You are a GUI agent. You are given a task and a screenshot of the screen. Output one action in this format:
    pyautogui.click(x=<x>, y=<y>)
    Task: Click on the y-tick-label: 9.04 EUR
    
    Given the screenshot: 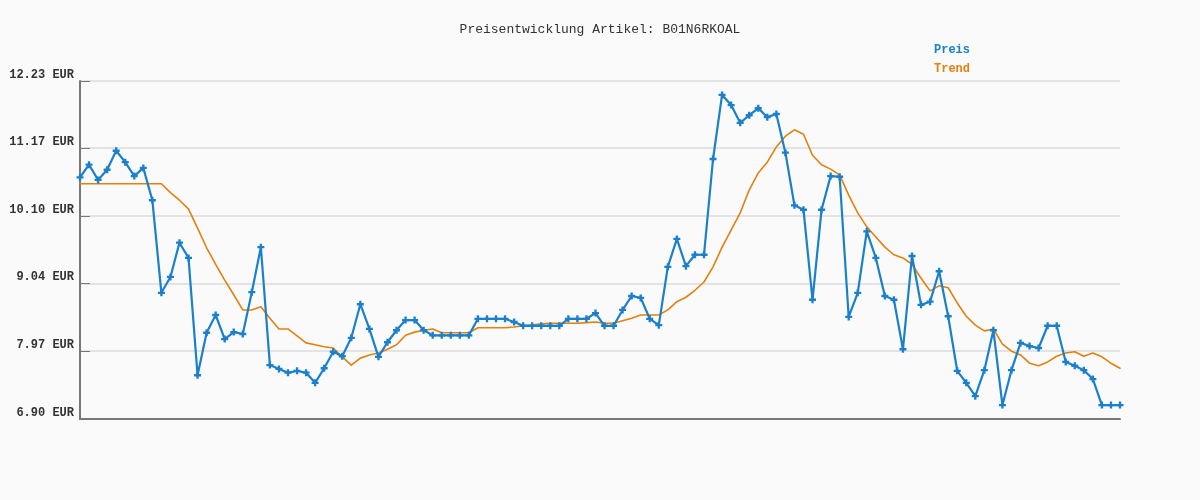 What is the action you would take?
    pyautogui.click(x=45, y=277)
    